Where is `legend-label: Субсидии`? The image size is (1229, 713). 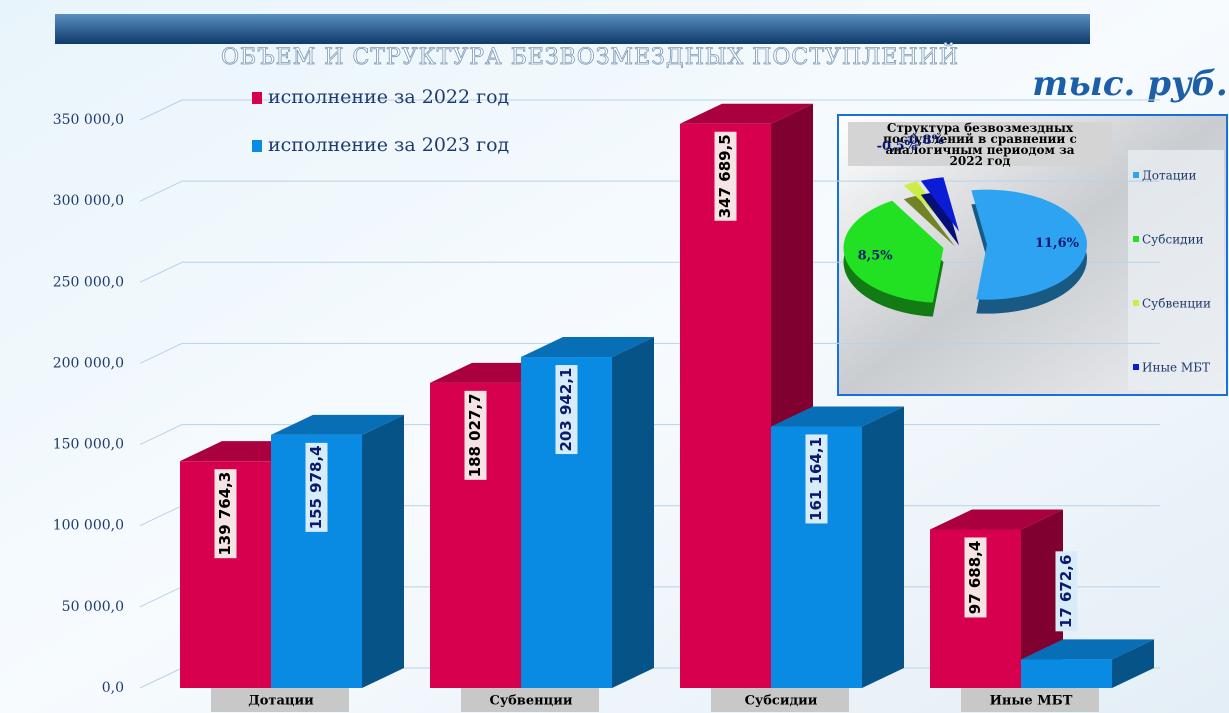 legend-label: Субсидии is located at coordinates (1173, 240).